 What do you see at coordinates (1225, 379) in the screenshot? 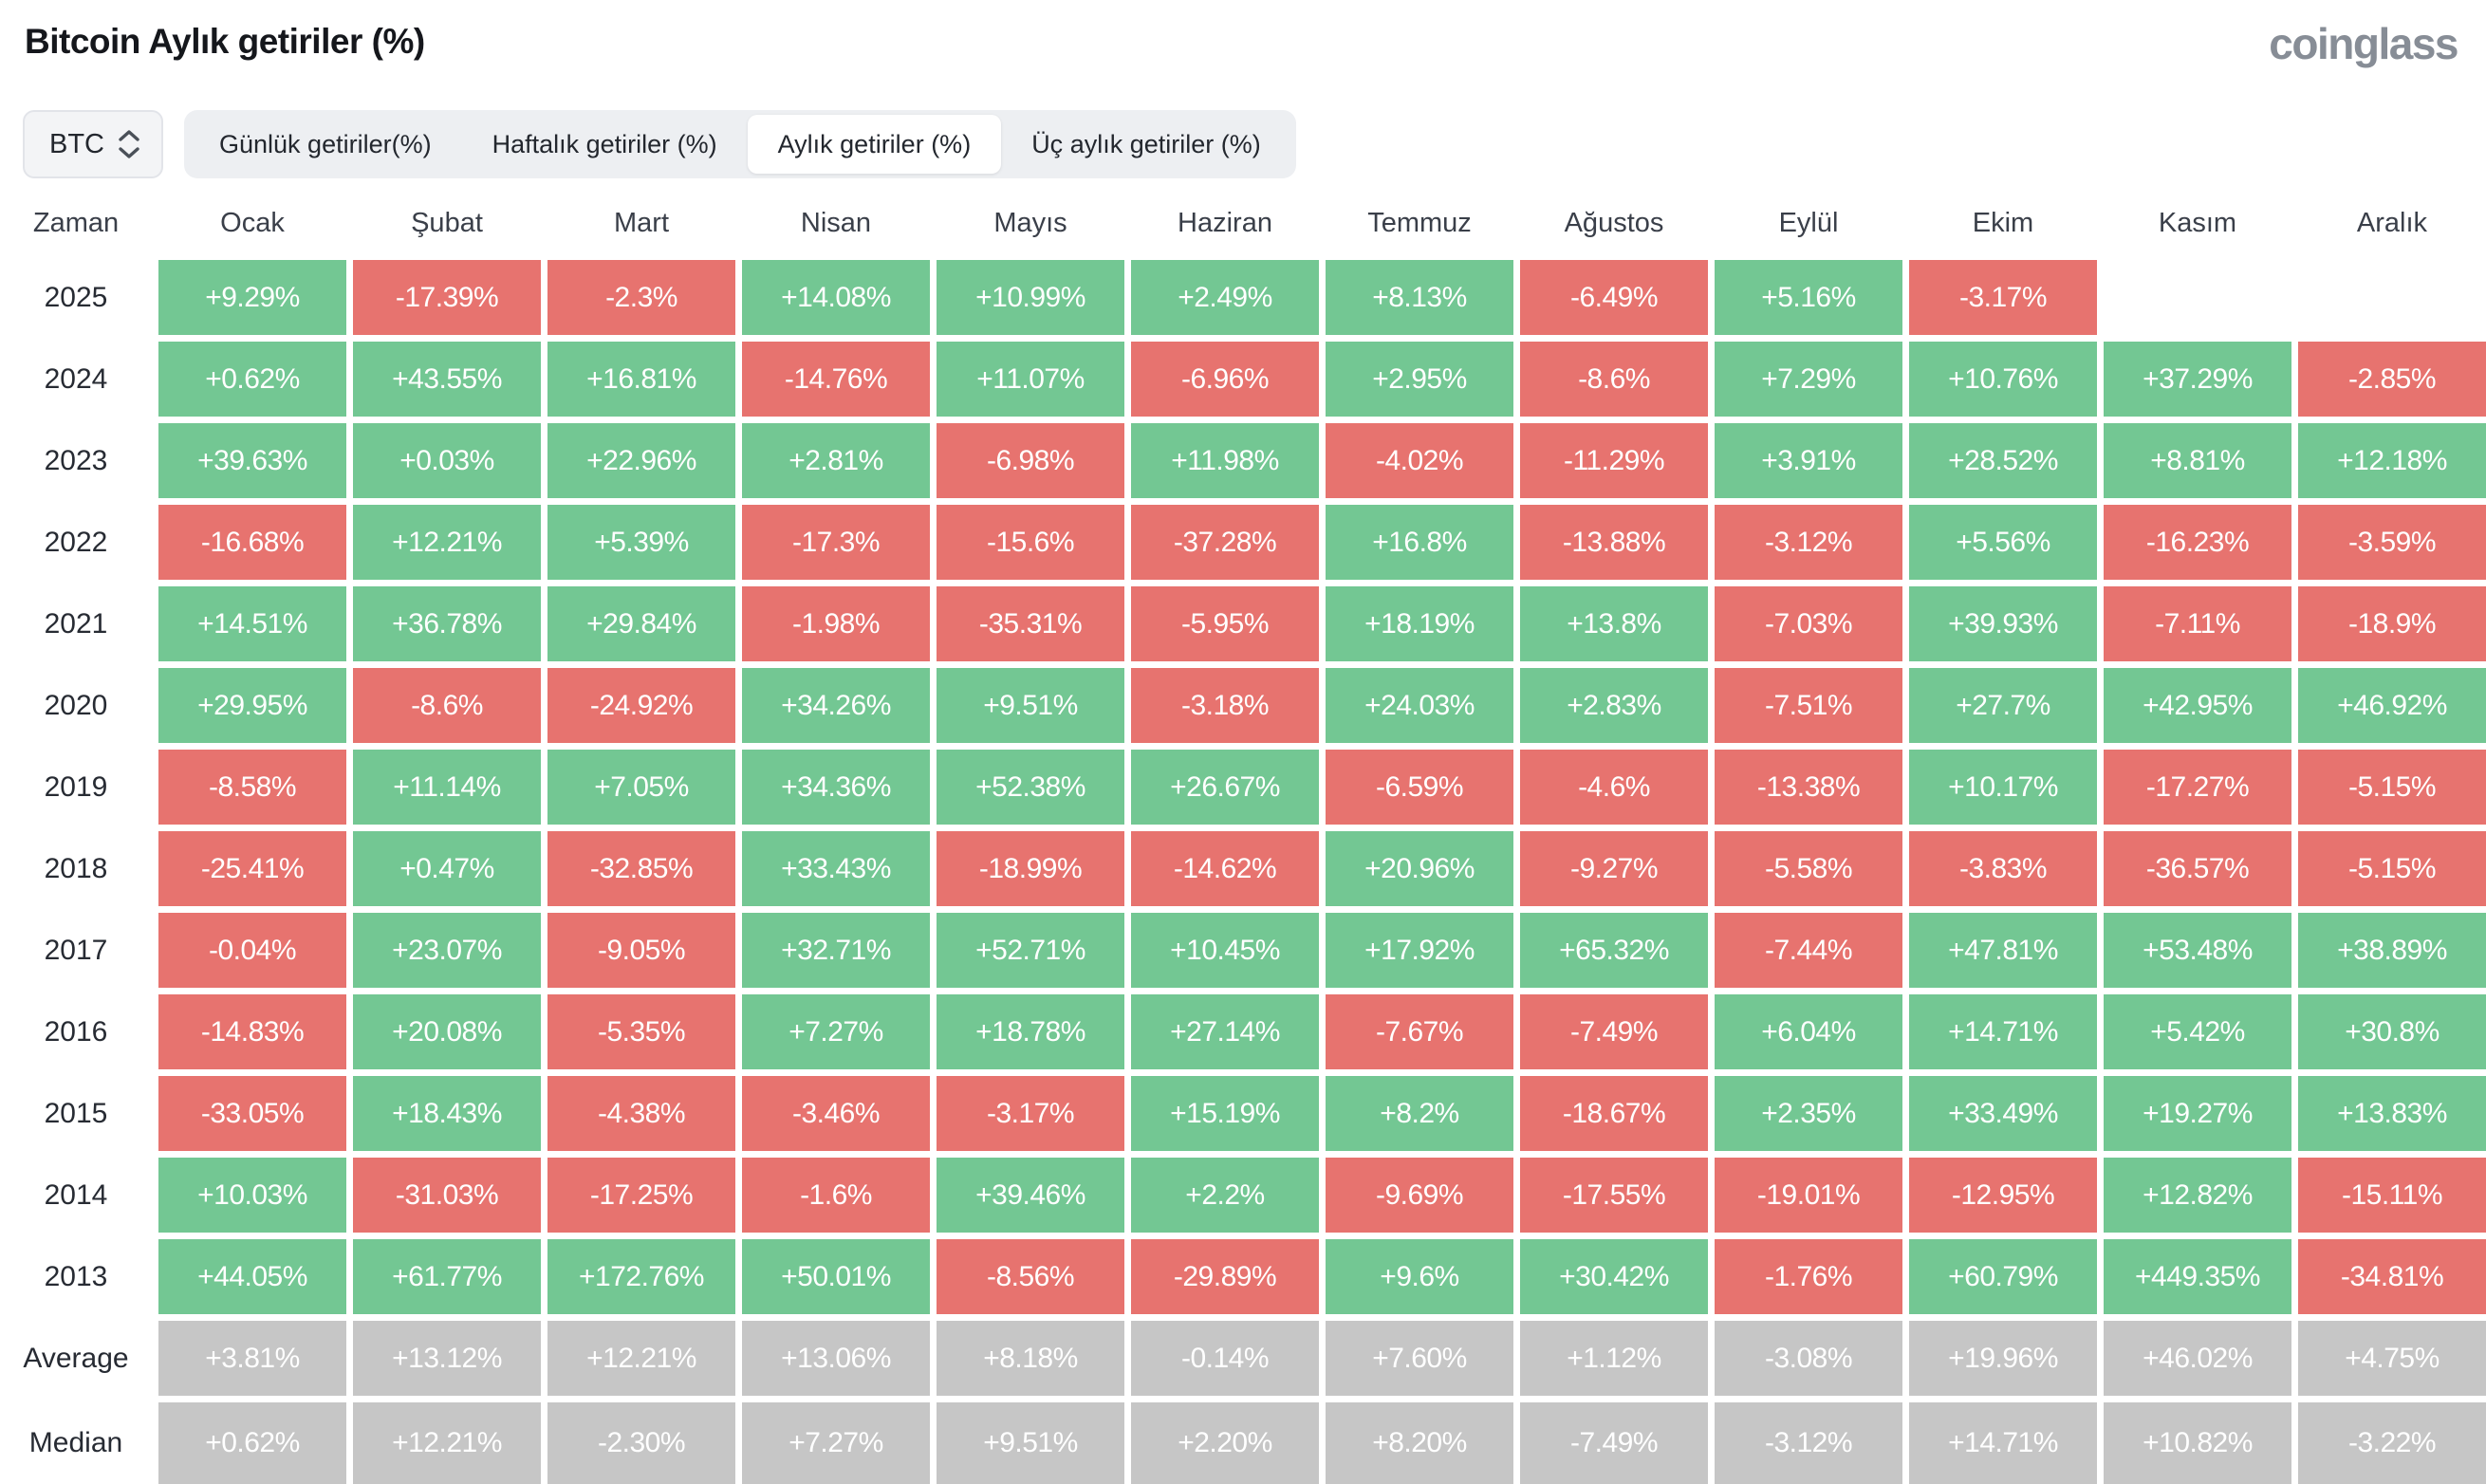
I see `return-cell: -6.96%` at bounding box center [1225, 379].